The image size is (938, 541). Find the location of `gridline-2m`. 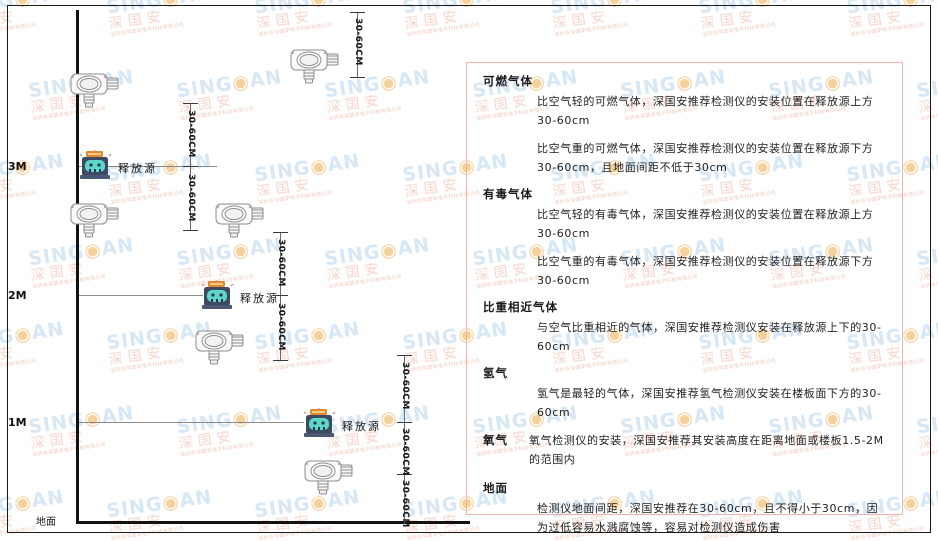

gridline-2m is located at coordinates (141, 295).